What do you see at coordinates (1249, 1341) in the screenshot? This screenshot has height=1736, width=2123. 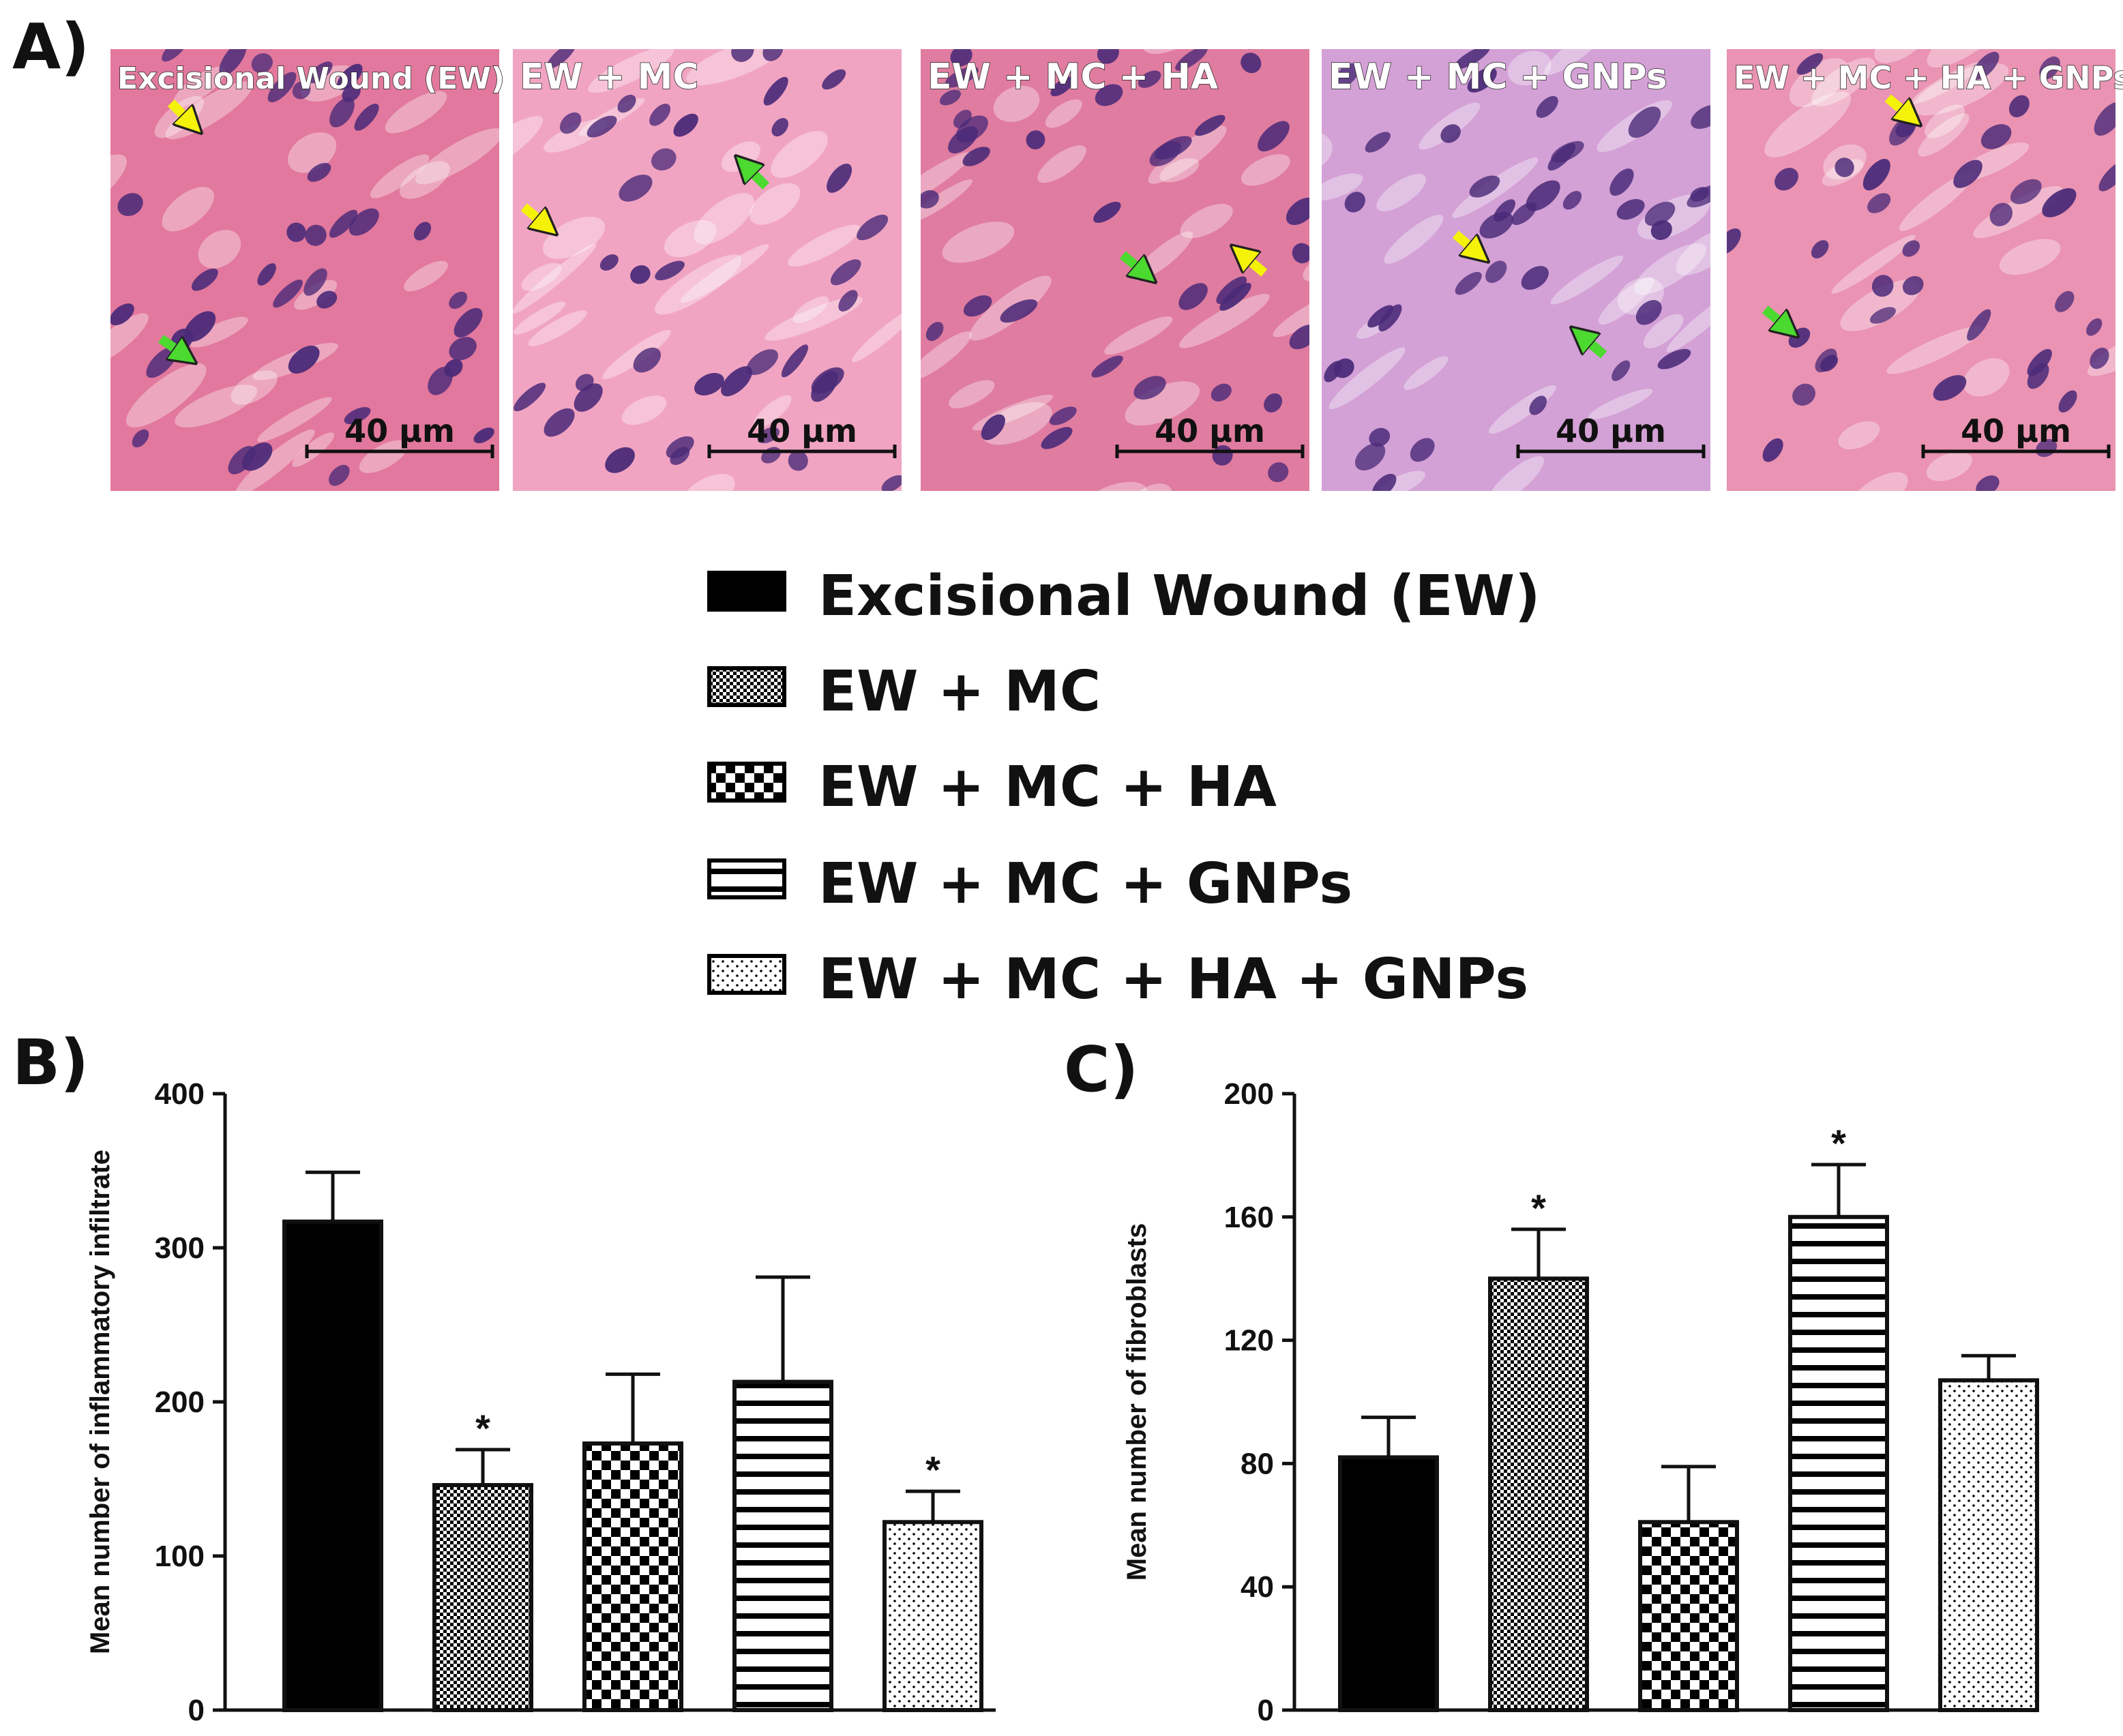 I see `y-tick-label: 120` at bounding box center [1249, 1341].